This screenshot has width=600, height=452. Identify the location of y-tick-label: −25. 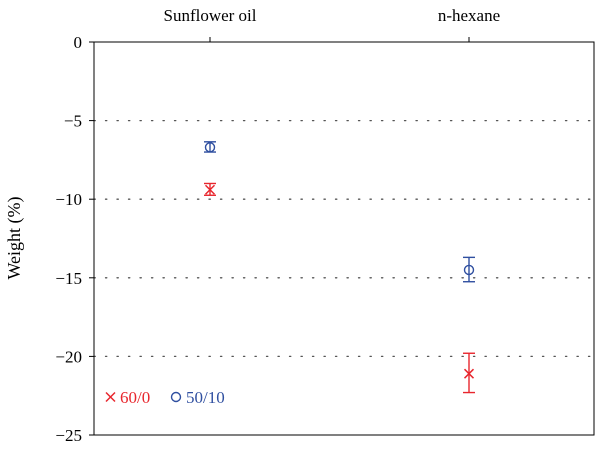
(68, 435).